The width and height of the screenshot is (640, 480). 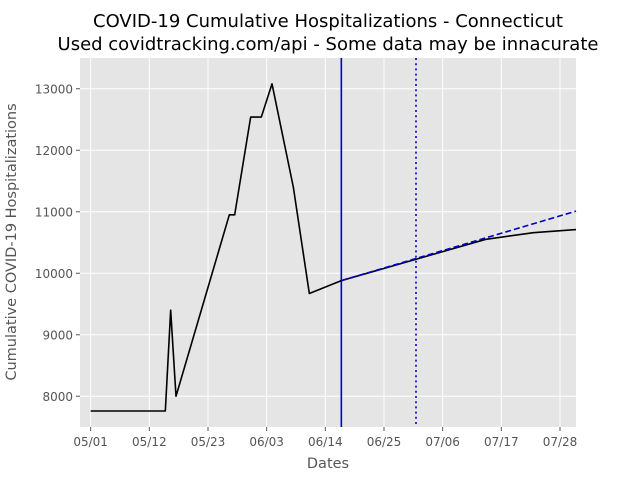 What do you see at coordinates (57, 397) in the screenshot?
I see `y-tick-label: 8000` at bounding box center [57, 397].